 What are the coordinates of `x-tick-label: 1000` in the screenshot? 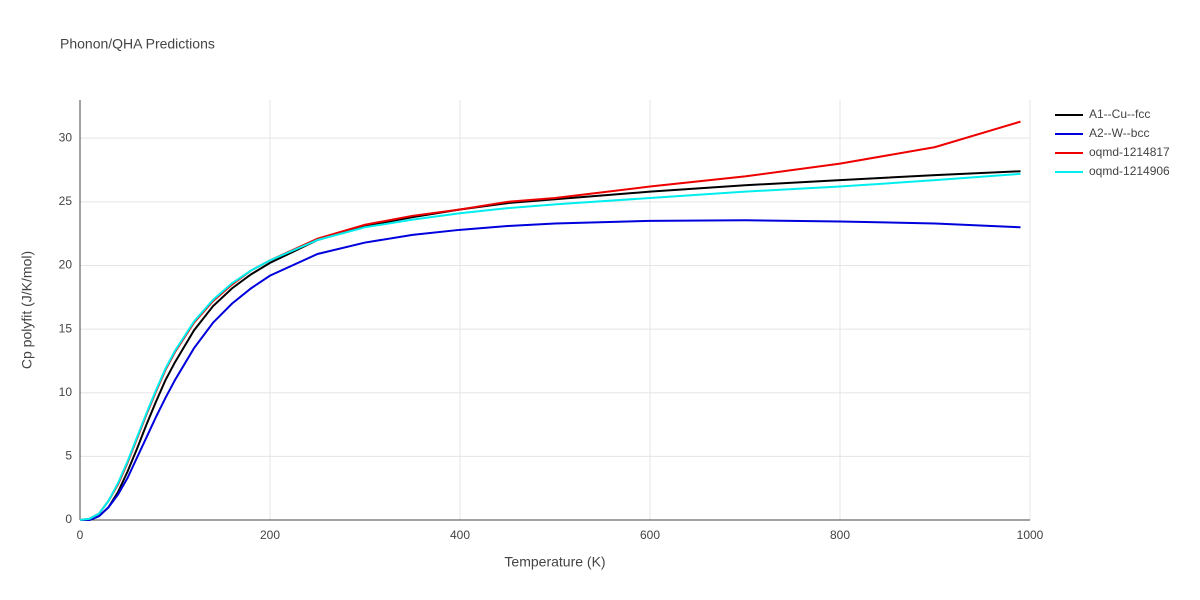 It's located at (1030, 535).